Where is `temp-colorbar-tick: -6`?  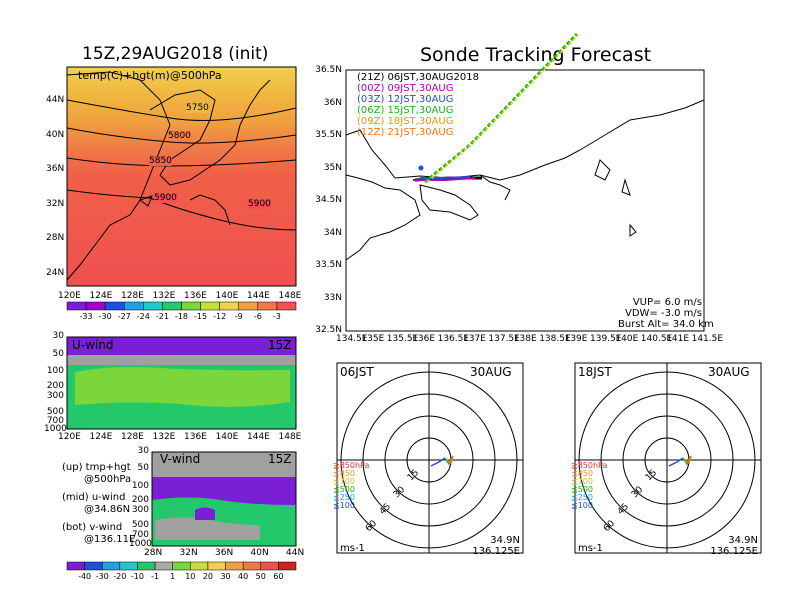
temp-colorbar-tick: -6 is located at coordinates (258, 316).